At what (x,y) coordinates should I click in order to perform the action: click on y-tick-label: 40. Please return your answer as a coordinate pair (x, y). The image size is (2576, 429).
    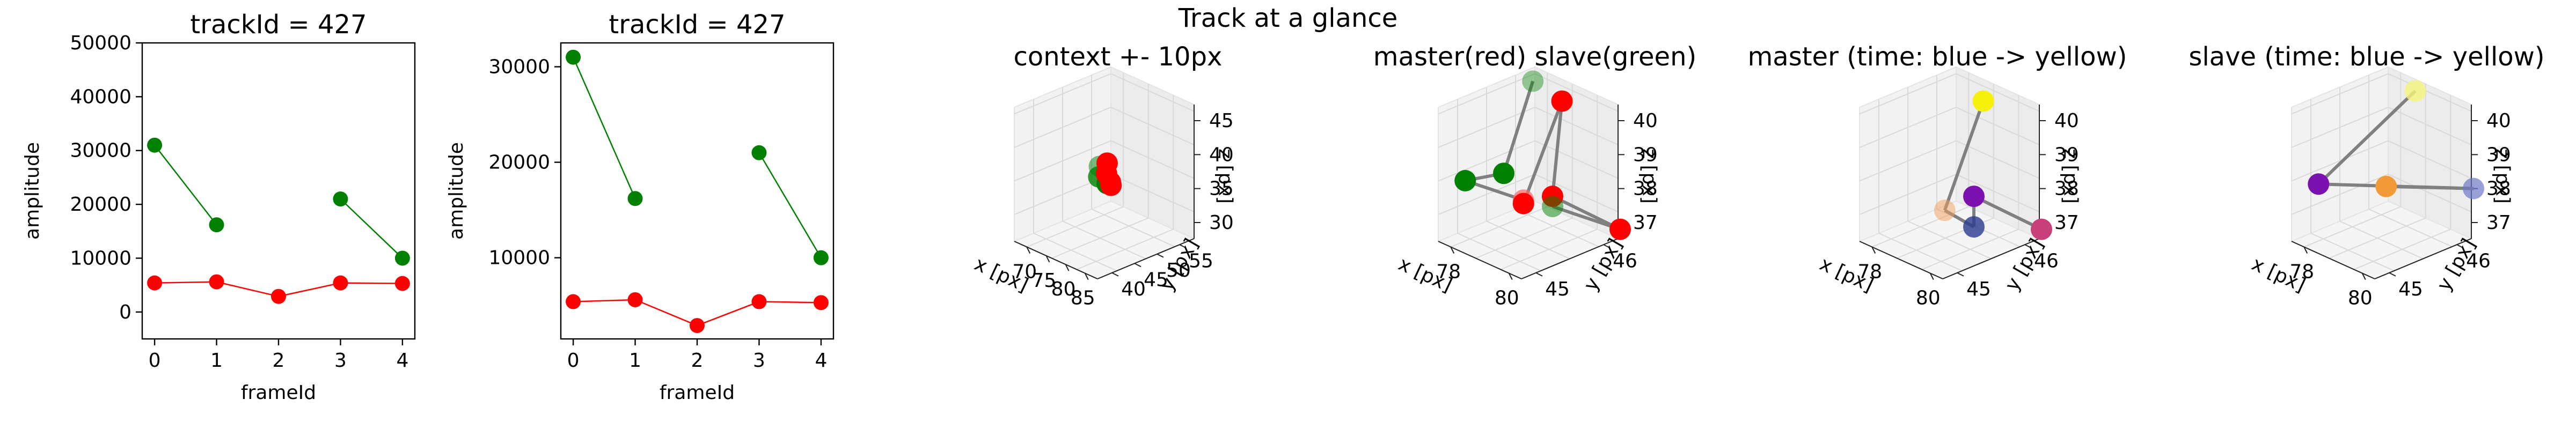
    Looking at the image, I should click on (1133, 289).